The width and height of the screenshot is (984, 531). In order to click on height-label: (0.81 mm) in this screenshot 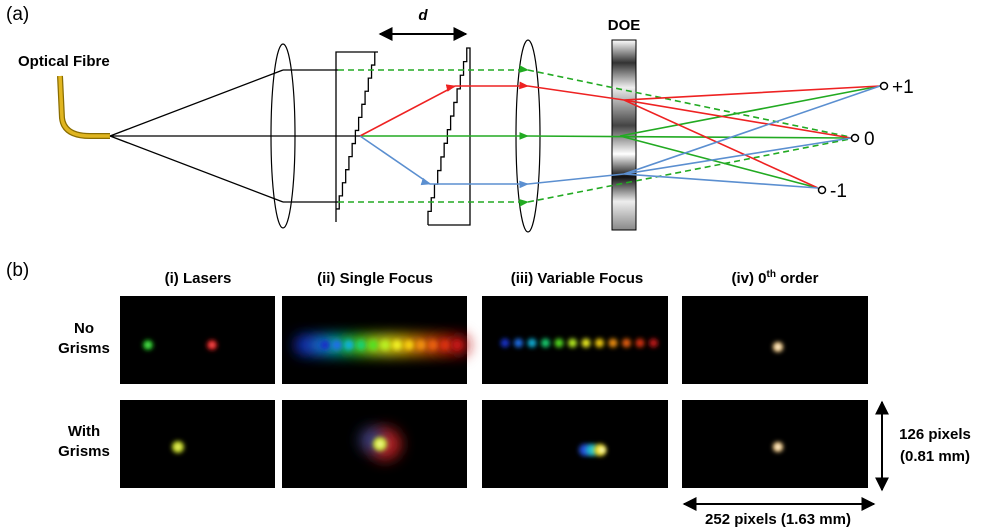, I will do `click(935, 456)`.